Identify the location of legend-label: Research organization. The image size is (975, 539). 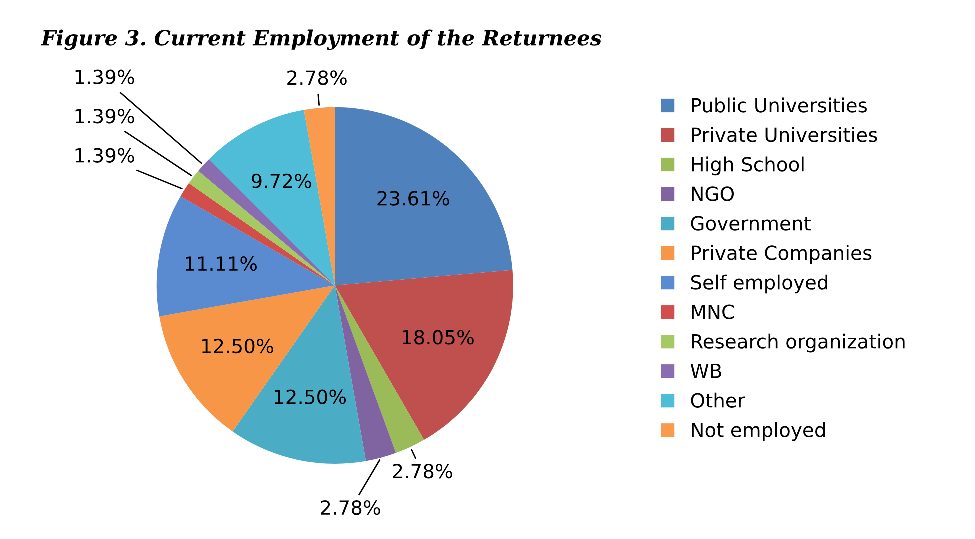
(798, 343).